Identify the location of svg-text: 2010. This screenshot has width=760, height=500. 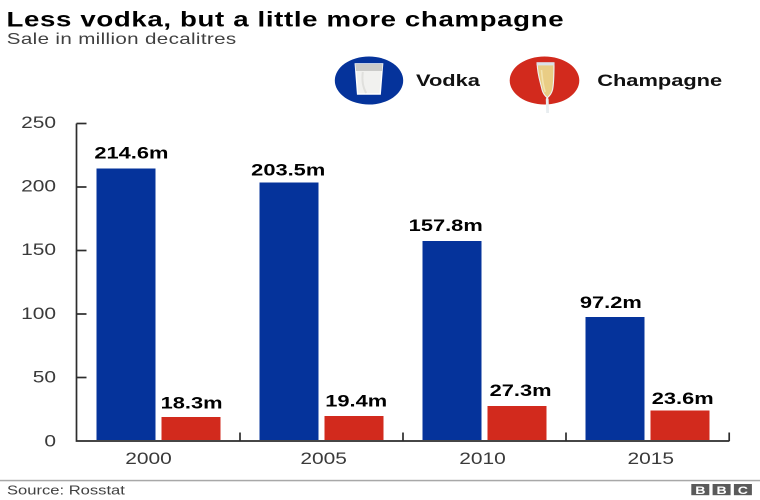
(482, 458).